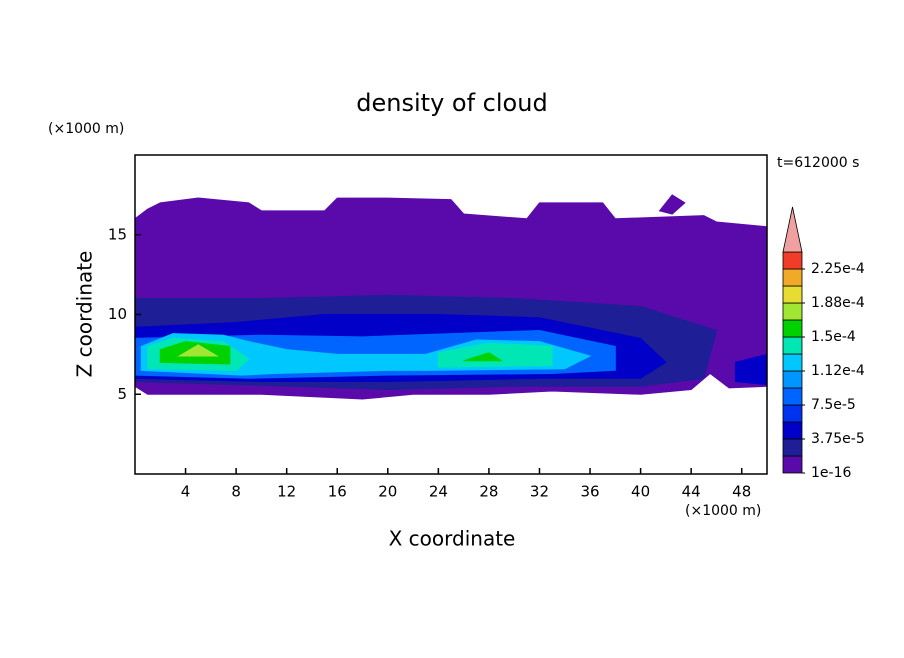  Describe the element at coordinates (387, 492) in the screenshot. I see `x-tick-label: 20` at that location.